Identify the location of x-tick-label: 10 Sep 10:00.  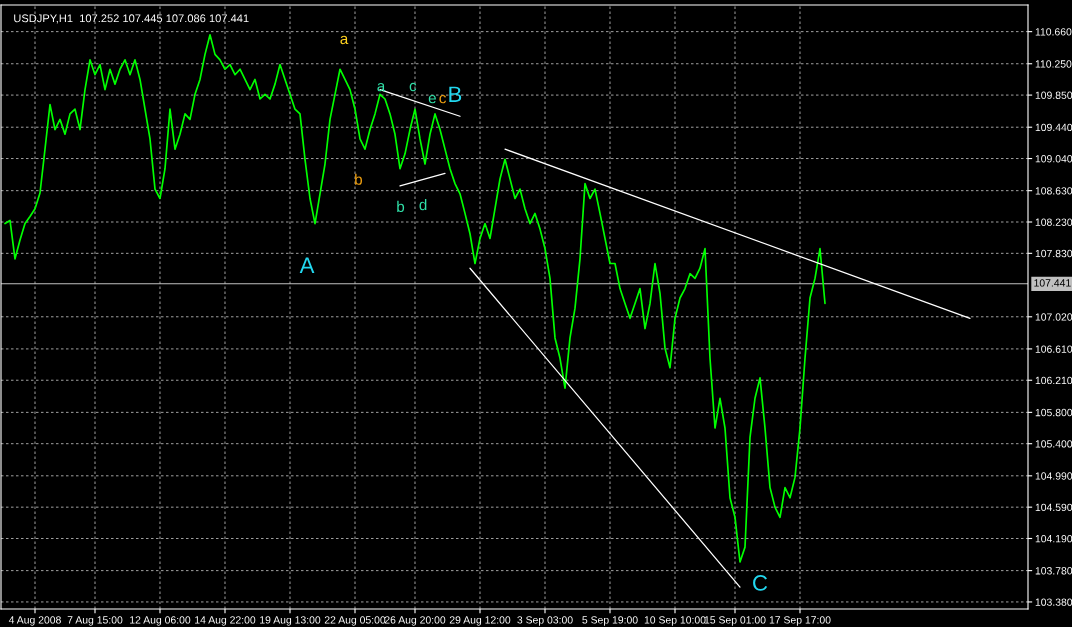
(675, 621).